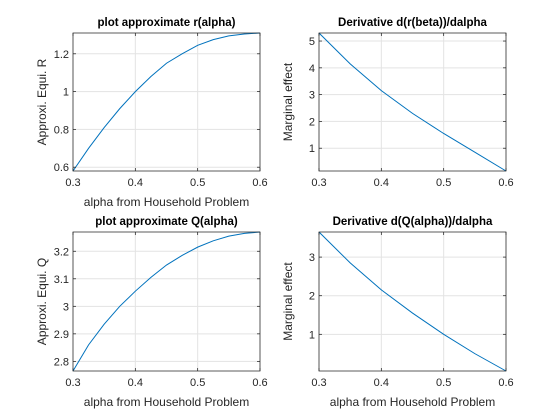 This screenshot has height=420, width=560. Describe the element at coordinates (505, 383) in the screenshot. I see `chart-3-xtick-label-3: 0.6` at that location.